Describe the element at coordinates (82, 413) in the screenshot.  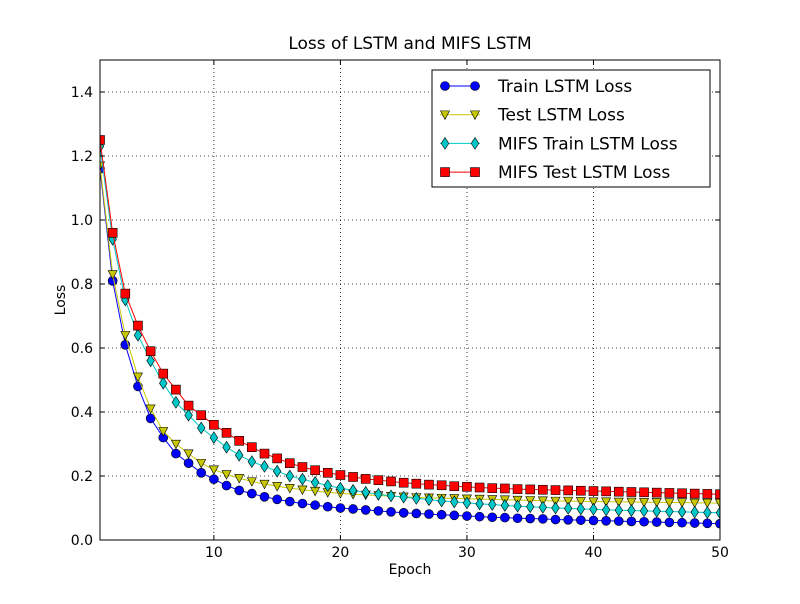
I see `y-tick-label: 0.4` at that location.